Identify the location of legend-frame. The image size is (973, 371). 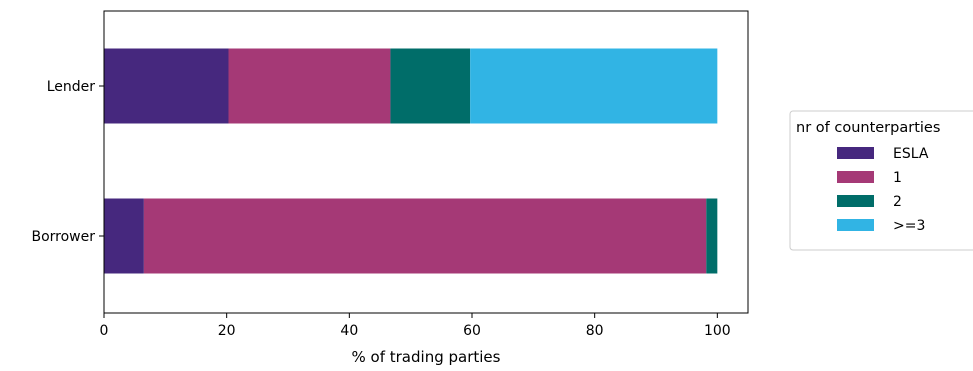
(881, 180).